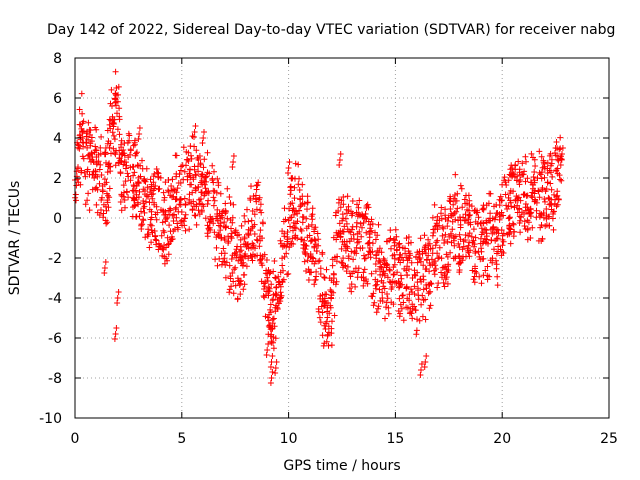 Image resolution: width=640 pixels, height=480 pixels. Describe the element at coordinates (57, 99) in the screenshot. I see `y-tick-label: 6` at that location.